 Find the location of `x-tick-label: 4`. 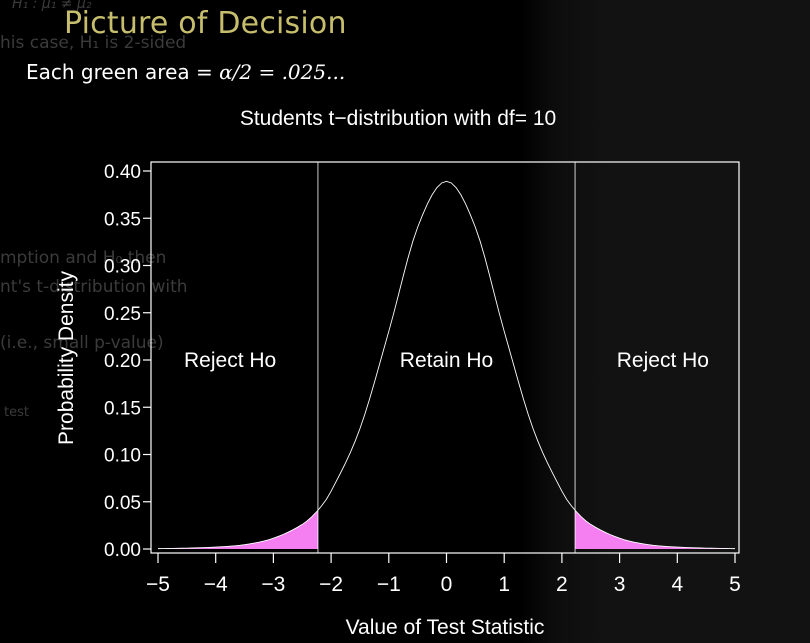

x-tick-label: 4 is located at coordinates (677, 584).